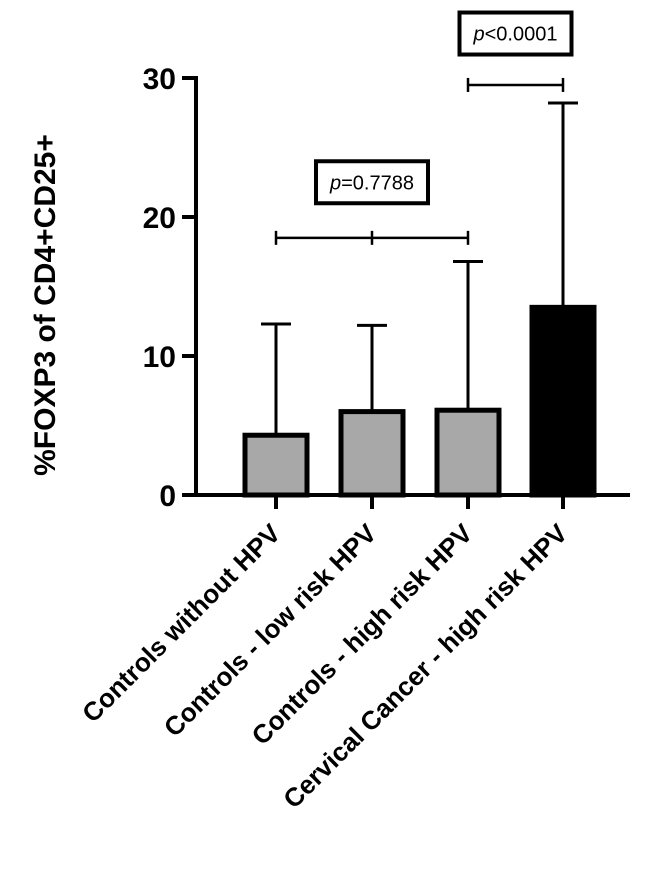 Image resolution: width=649 pixels, height=886 pixels. What do you see at coordinates (167, 496) in the screenshot?
I see `y-tick-label: 0` at bounding box center [167, 496].